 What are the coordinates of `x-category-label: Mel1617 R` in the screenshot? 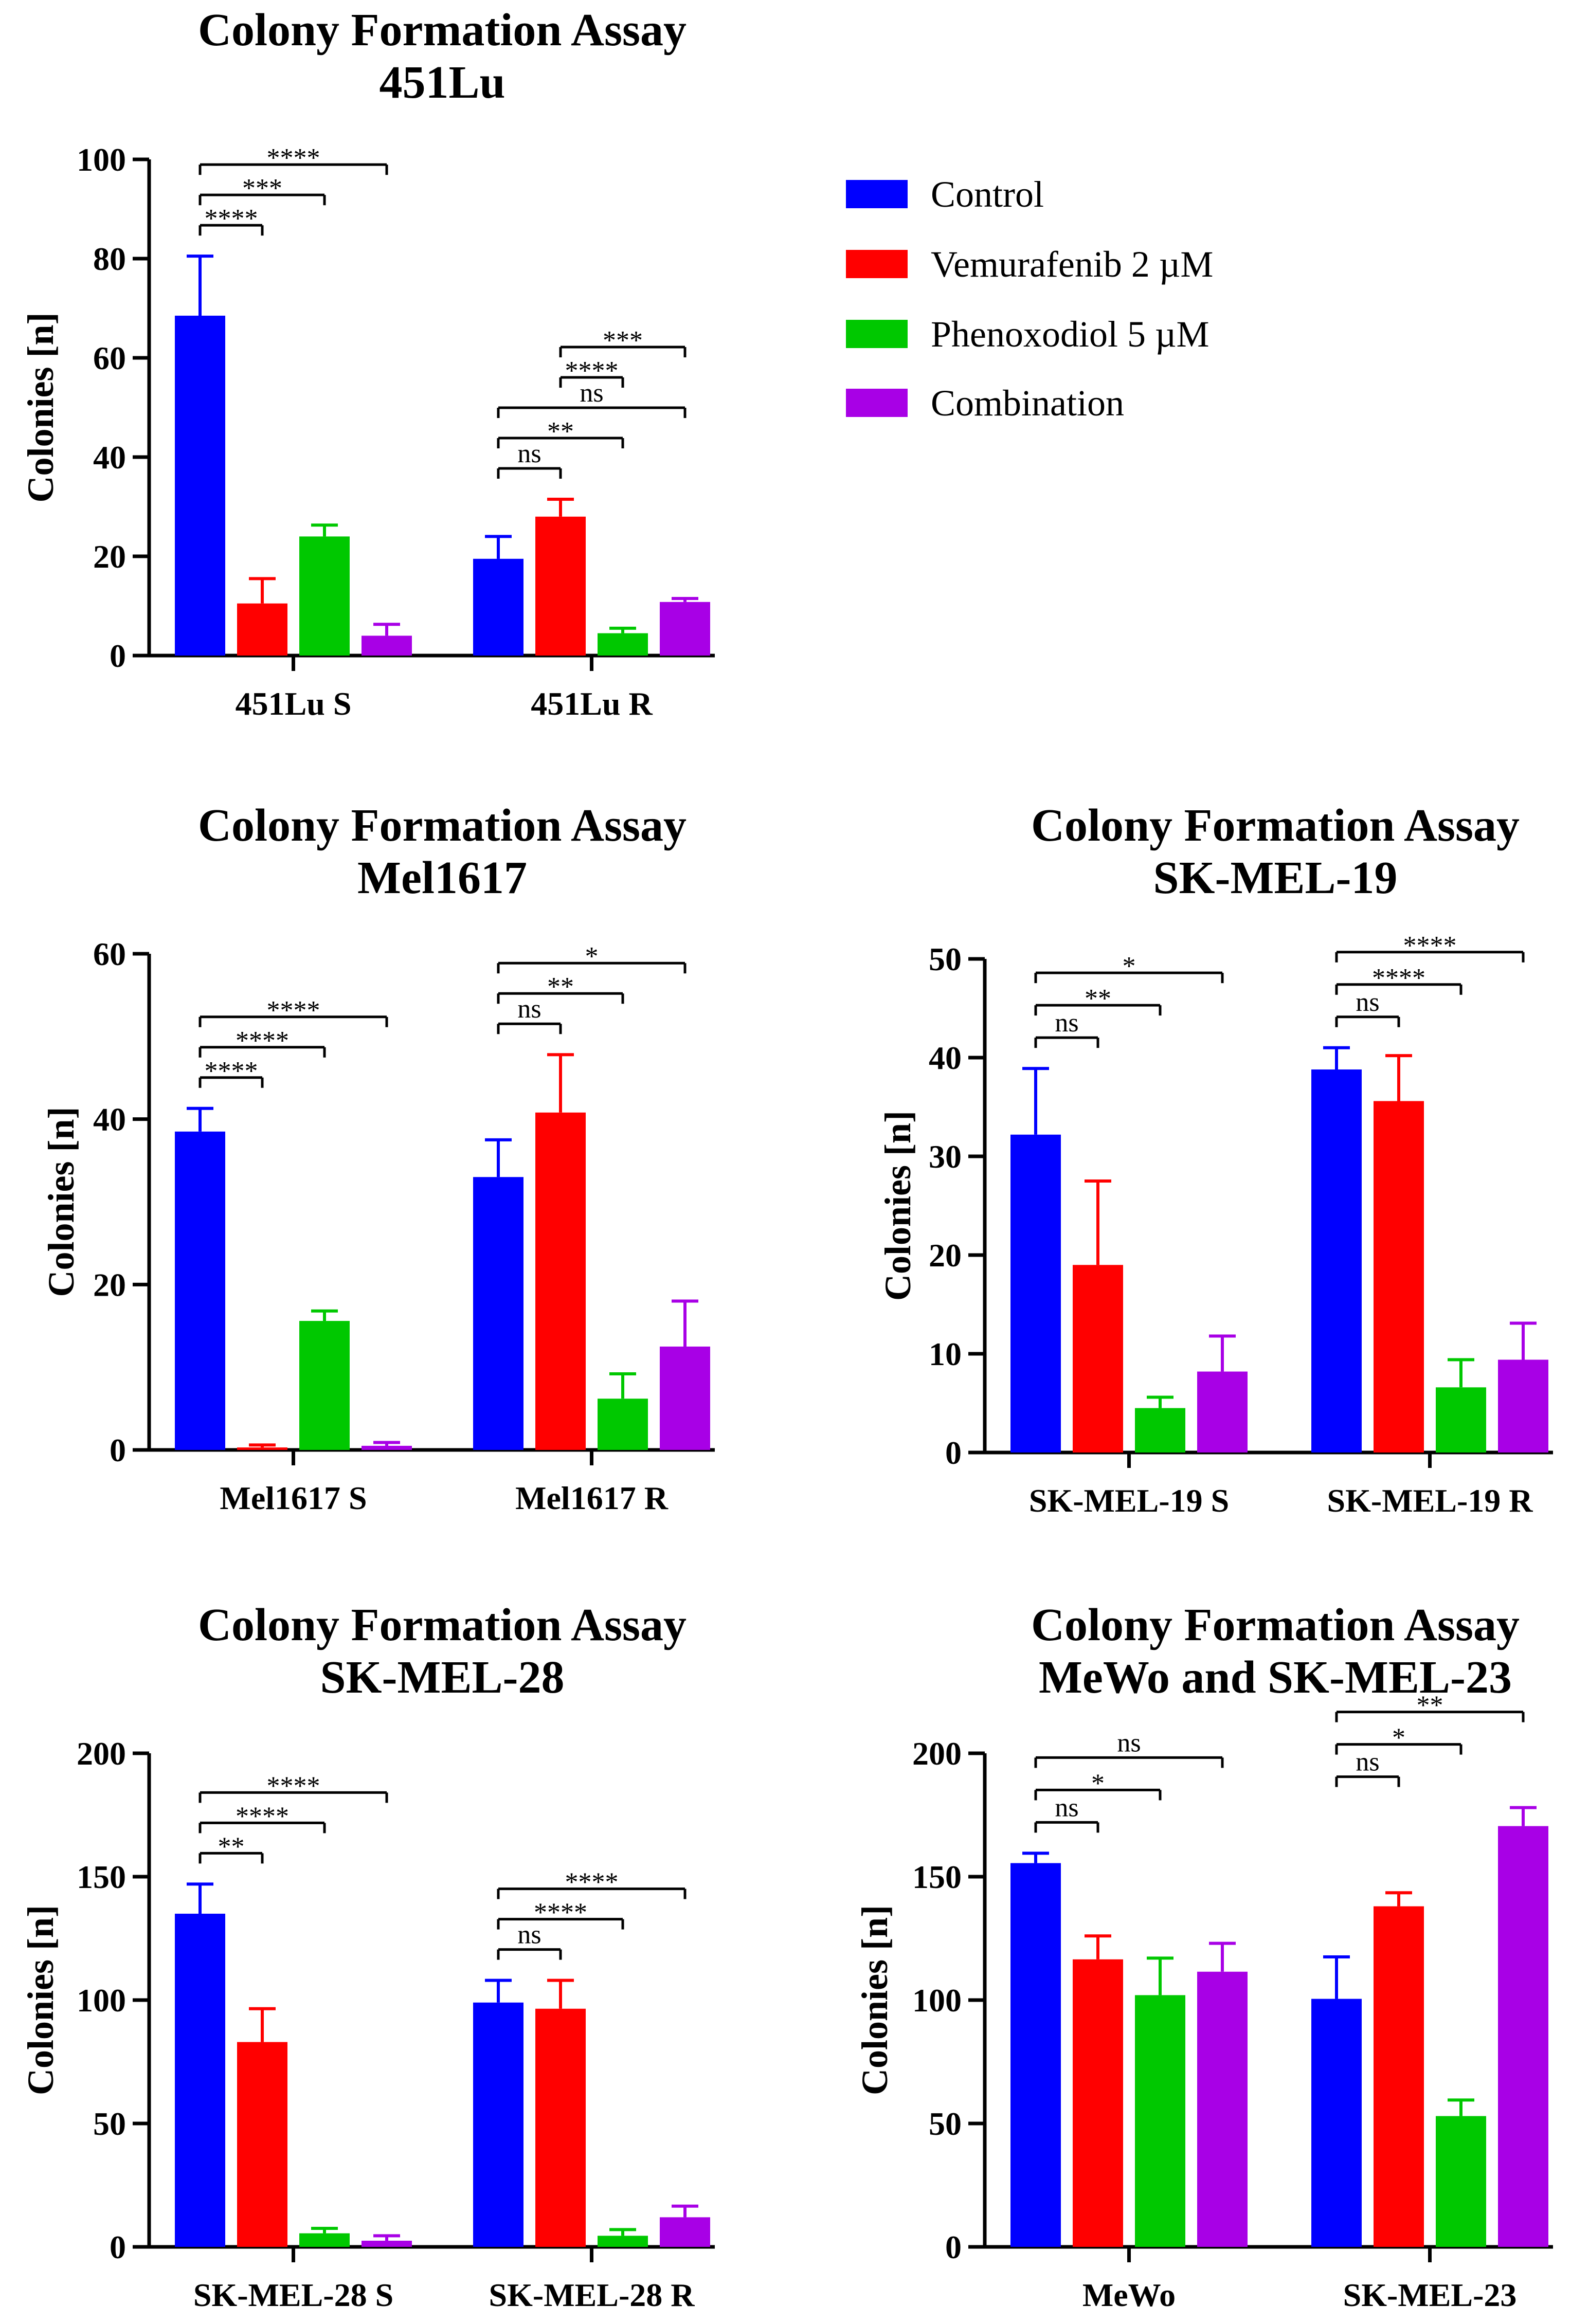 It's located at (592, 1498).